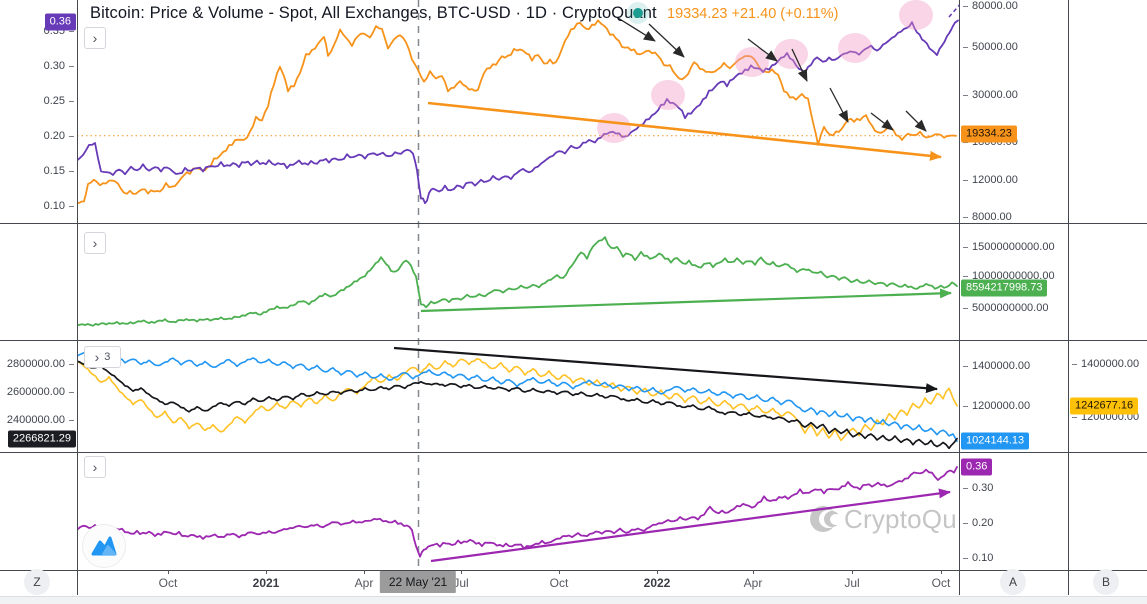  What do you see at coordinates (1009, 247) in the screenshot?
I see `axis-tick-label: 15000000000.00` at bounding box center [1009, 247].